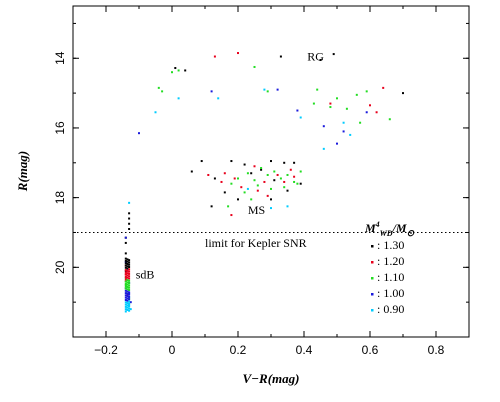  I want to click on annotation-label: MS, so click(256, 210).